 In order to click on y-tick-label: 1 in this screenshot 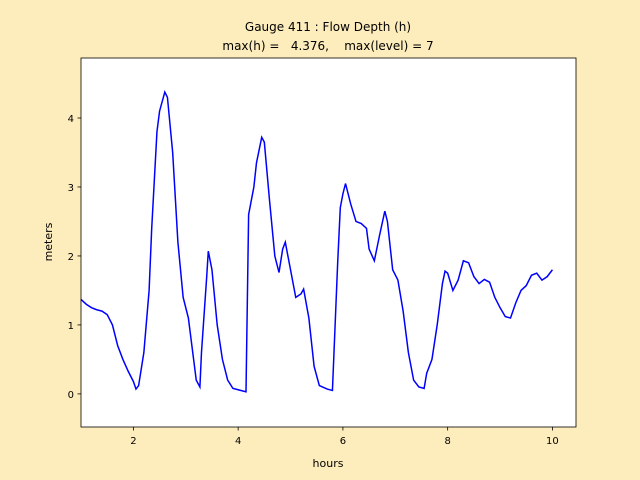, I will do `click(71, 326)`.